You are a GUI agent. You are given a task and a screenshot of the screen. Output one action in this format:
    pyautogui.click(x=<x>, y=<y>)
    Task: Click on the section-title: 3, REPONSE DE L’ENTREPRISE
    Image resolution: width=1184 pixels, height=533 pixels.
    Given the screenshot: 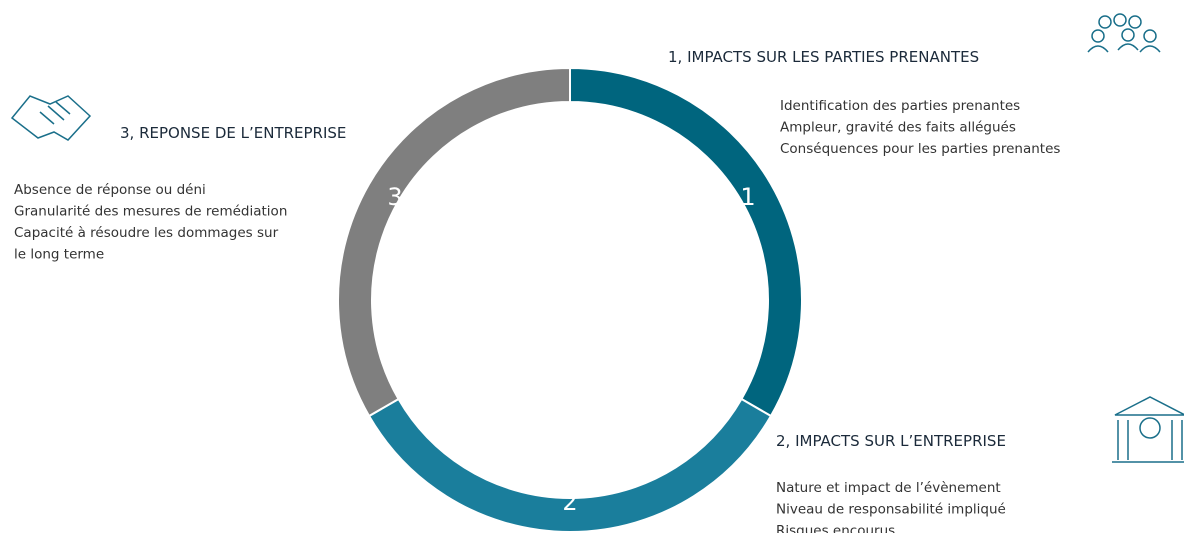 What is the action you would take?
    pyautogui.click(x=233, y=133)
    